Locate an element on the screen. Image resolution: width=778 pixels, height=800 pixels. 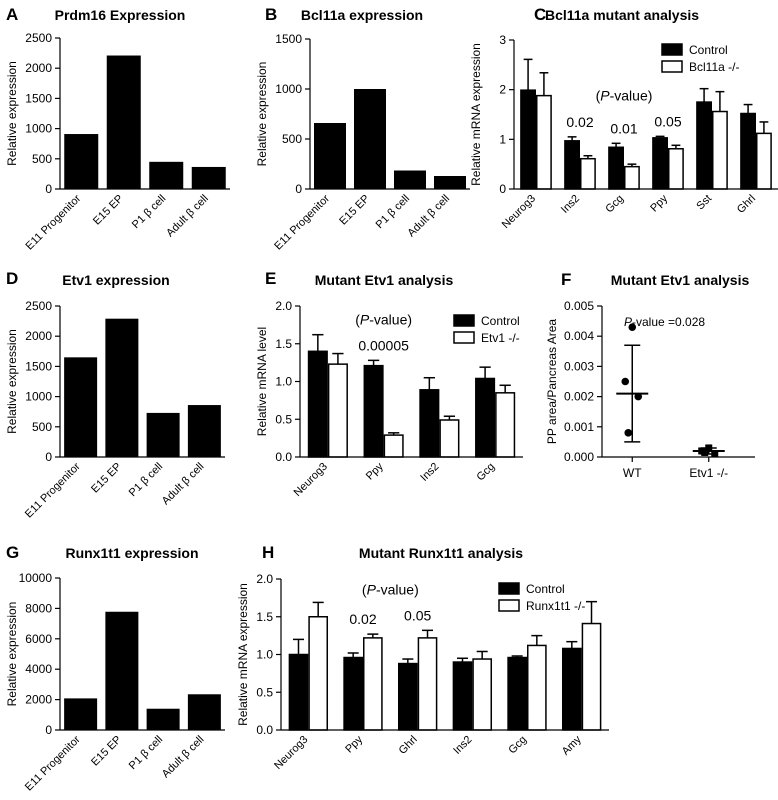
y-tick-label: 1.0 is located at coordinates (264, 655).